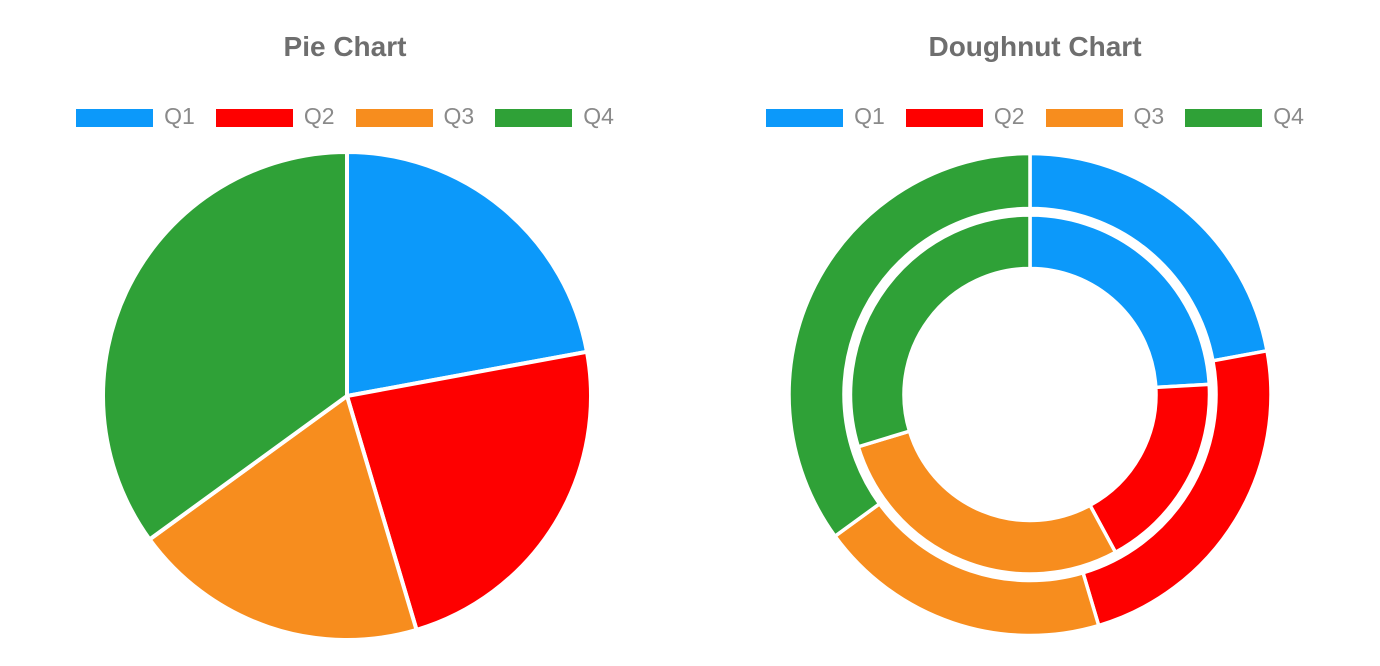  Describe the element at coordinates (940, 331) in the screenshot. I see `doughnut-slice-q4-ring1` at that location.